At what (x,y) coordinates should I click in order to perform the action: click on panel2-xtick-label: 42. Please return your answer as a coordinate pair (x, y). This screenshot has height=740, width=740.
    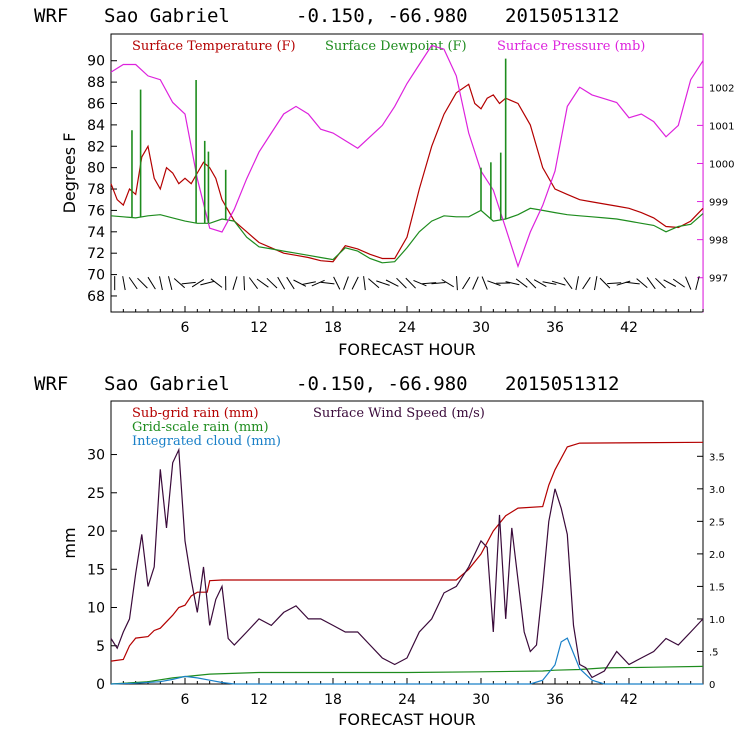
    Looking at the image, I should click on (629, 700).